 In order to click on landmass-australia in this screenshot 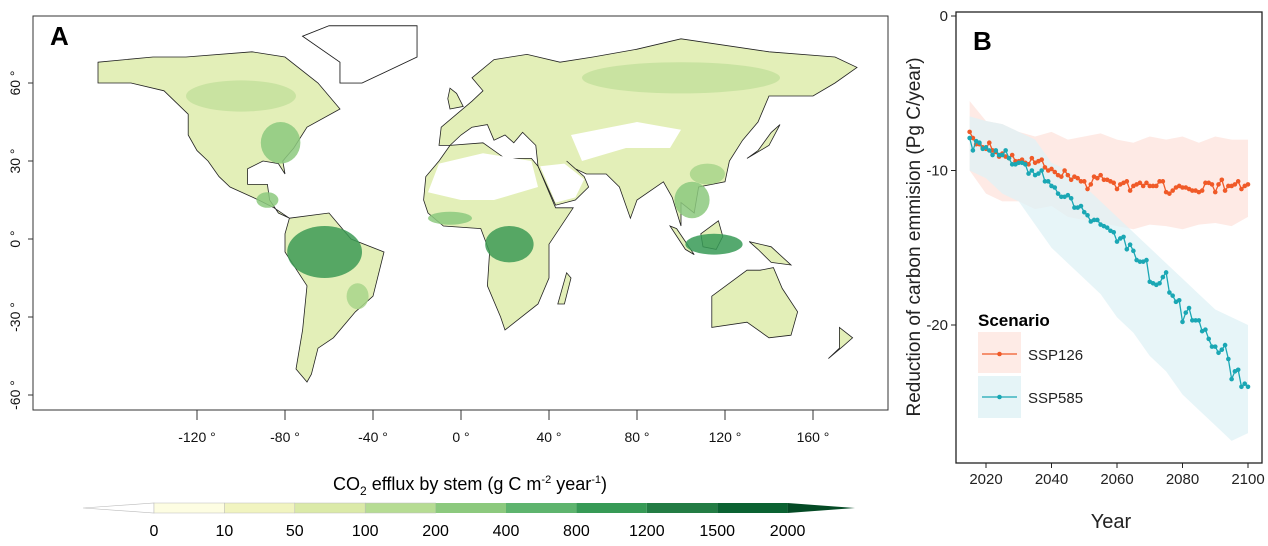, I will do `click(755, 303)`.